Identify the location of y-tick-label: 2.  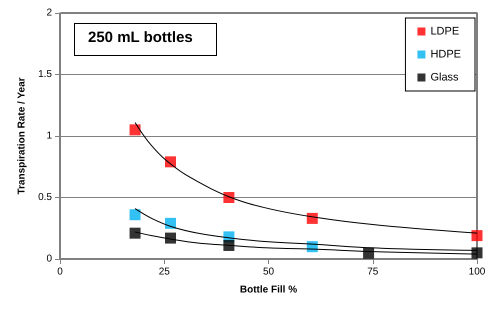
(49, 13).